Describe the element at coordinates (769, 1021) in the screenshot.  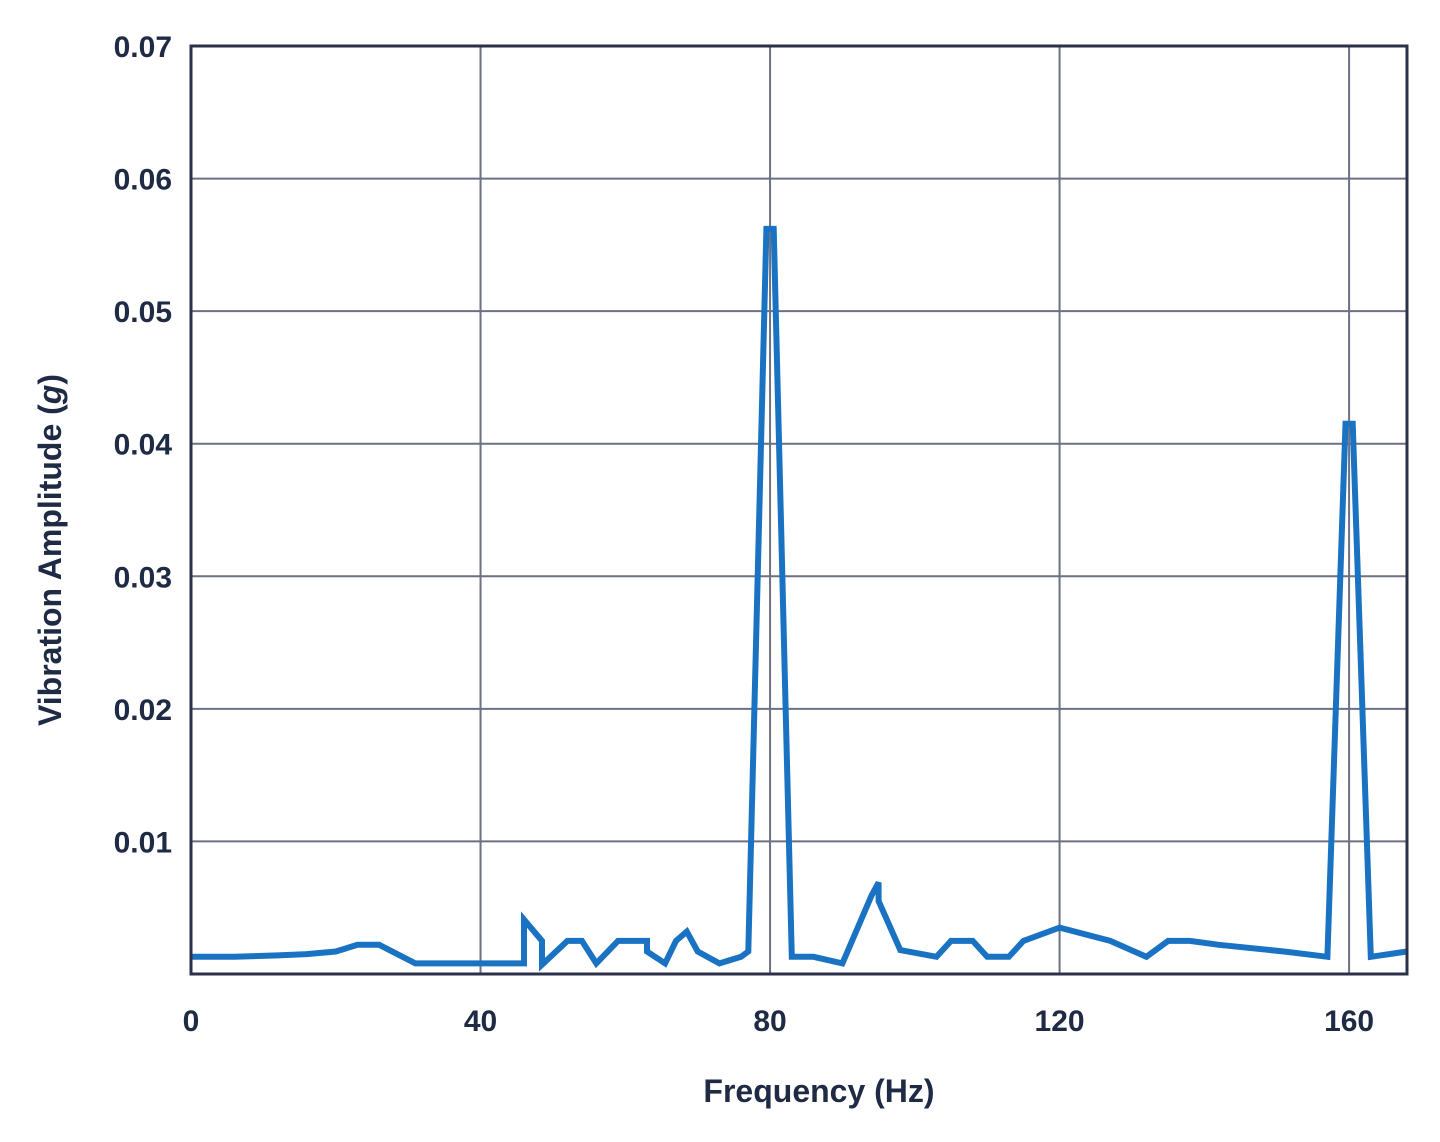
I see `x-tick-label: 80` at that location.